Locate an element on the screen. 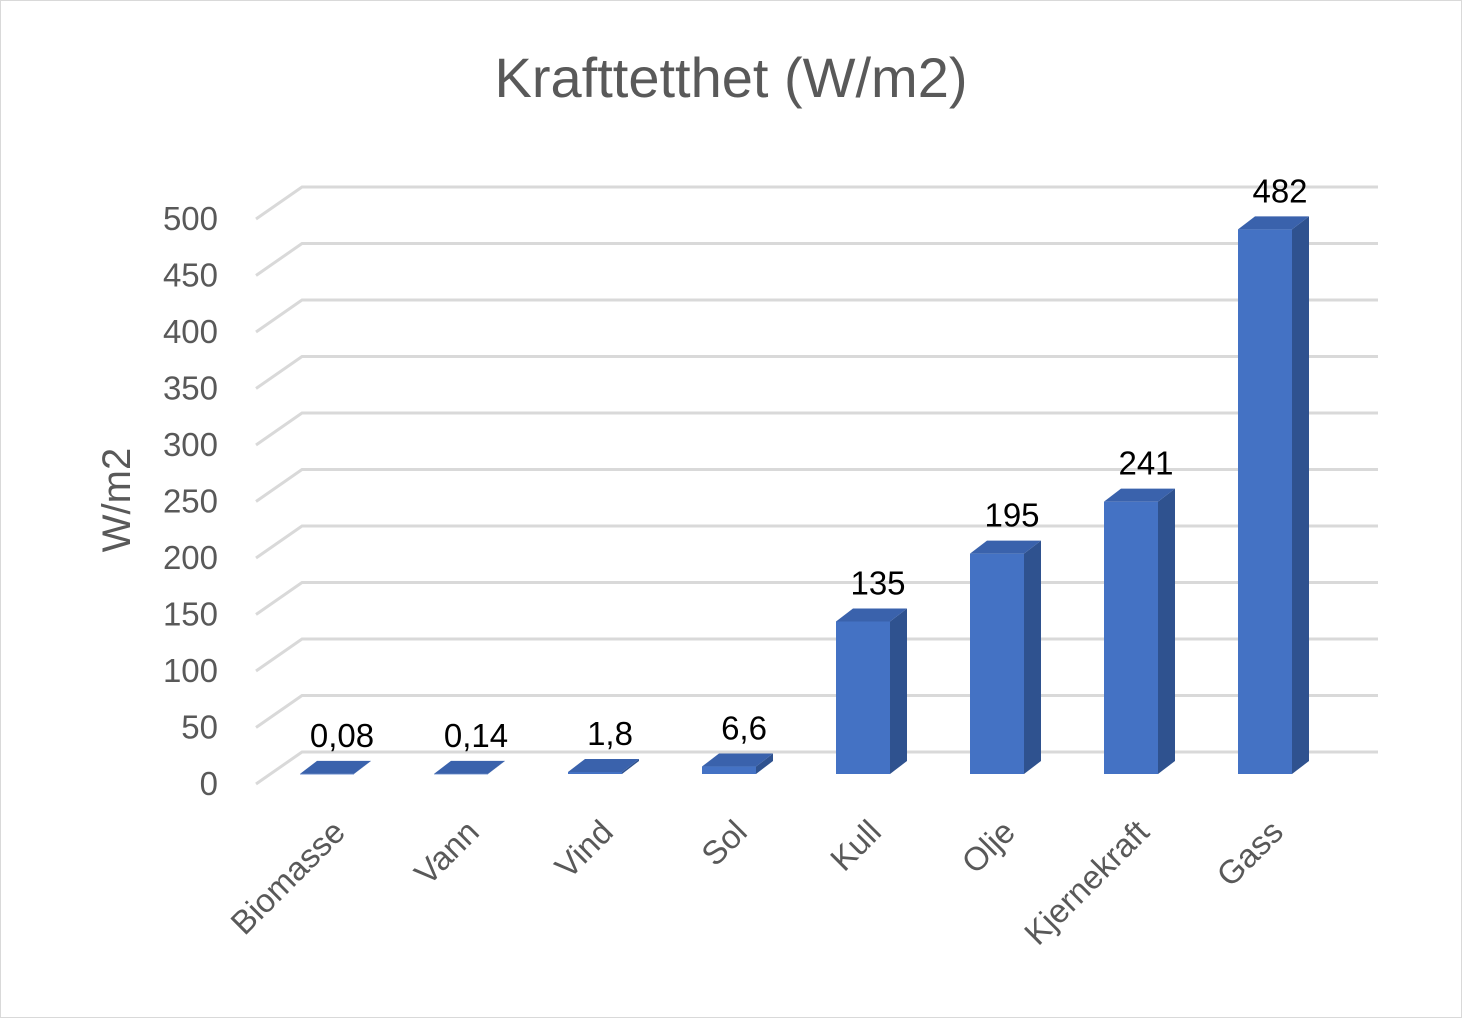 The height and width of the screenshot is (1018, 1462). category-label: Kull is located at coordinates (855, 845).